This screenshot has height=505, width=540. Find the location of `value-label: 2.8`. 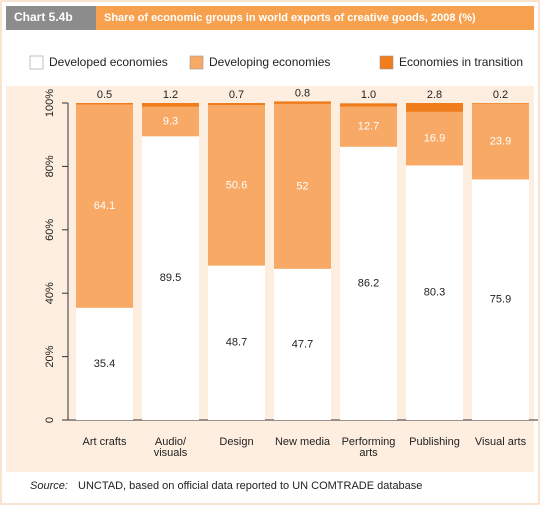

value-label: 2.8 is located at coordinates (434, 95).